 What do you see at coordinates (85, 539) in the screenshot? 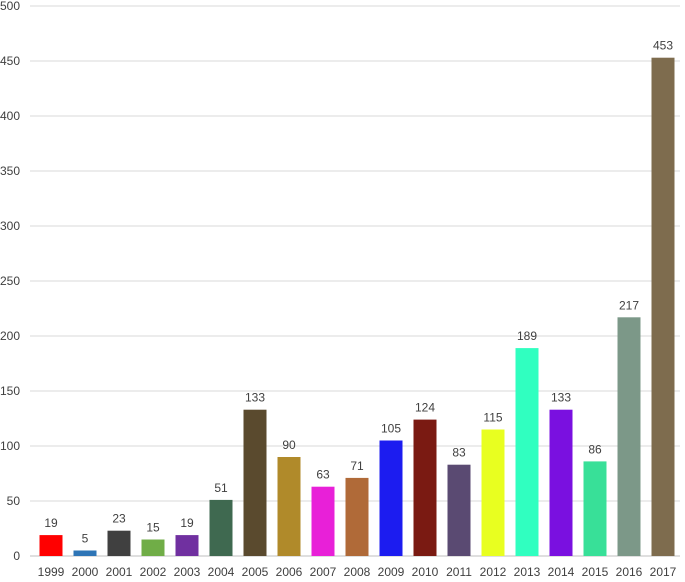
I see `data-label: 5` at bounding box center [85, 539].